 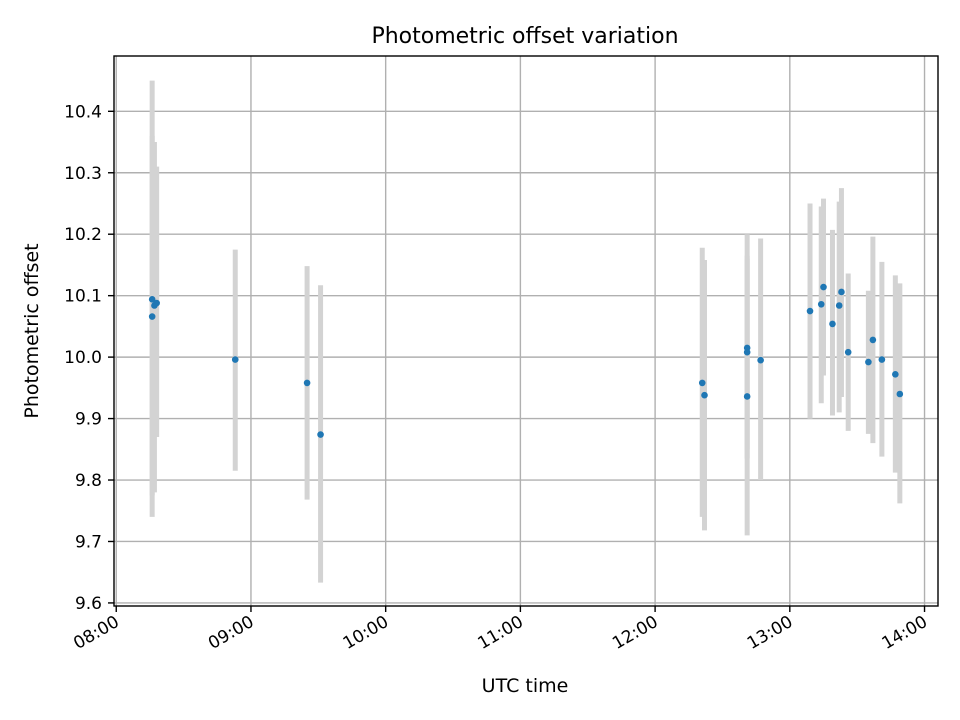 I want to click on y-axis: 9.6 9.7 9.8 9.9 10.0 10.1 10.2 10.3 10.4, so click(x=89, y=358).